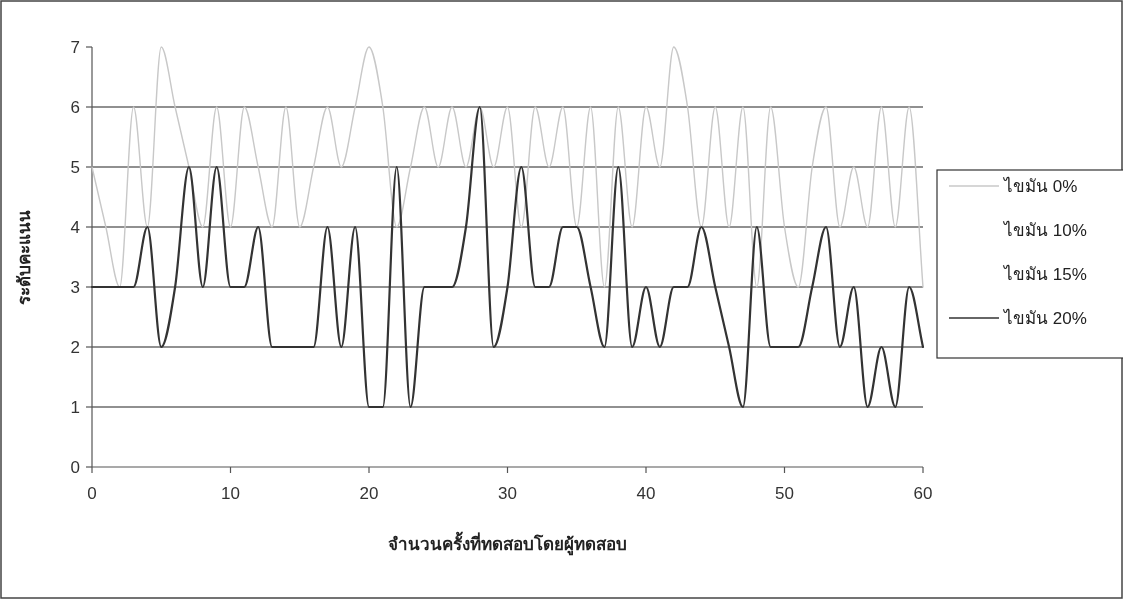 This screenshot has width=1123, height=599. What do you see at coordinates (75, 167) in the screenshot?
I see `y-tick-label: 5` at bounding box center [75, 167].